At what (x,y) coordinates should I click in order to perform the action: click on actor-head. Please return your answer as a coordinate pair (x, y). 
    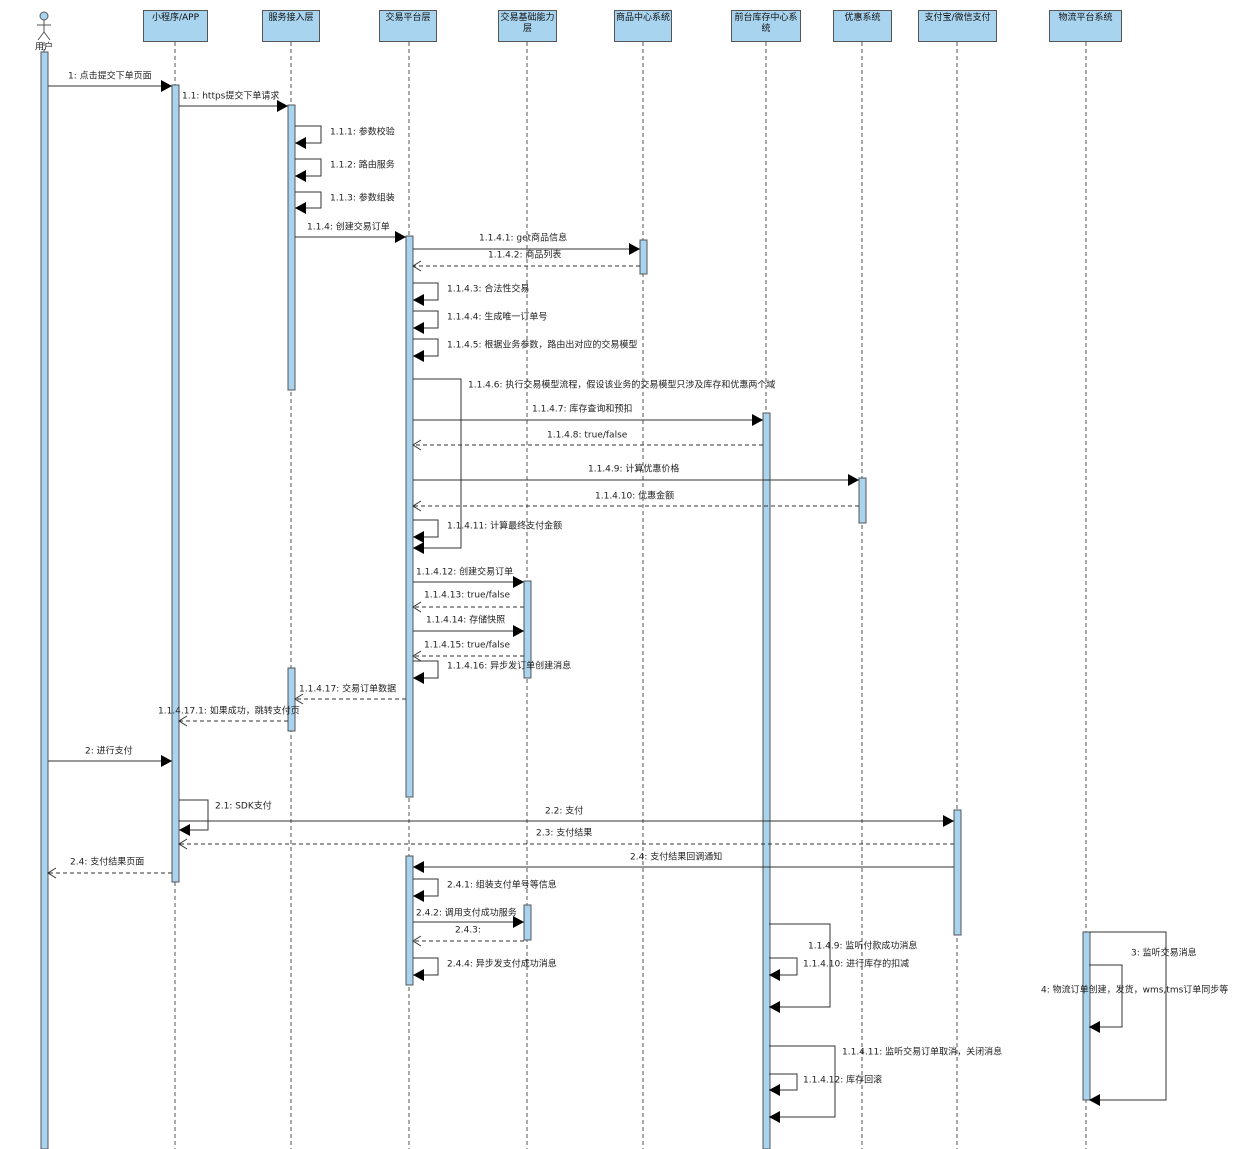
    Looking at the image, I should click on (44, 16).